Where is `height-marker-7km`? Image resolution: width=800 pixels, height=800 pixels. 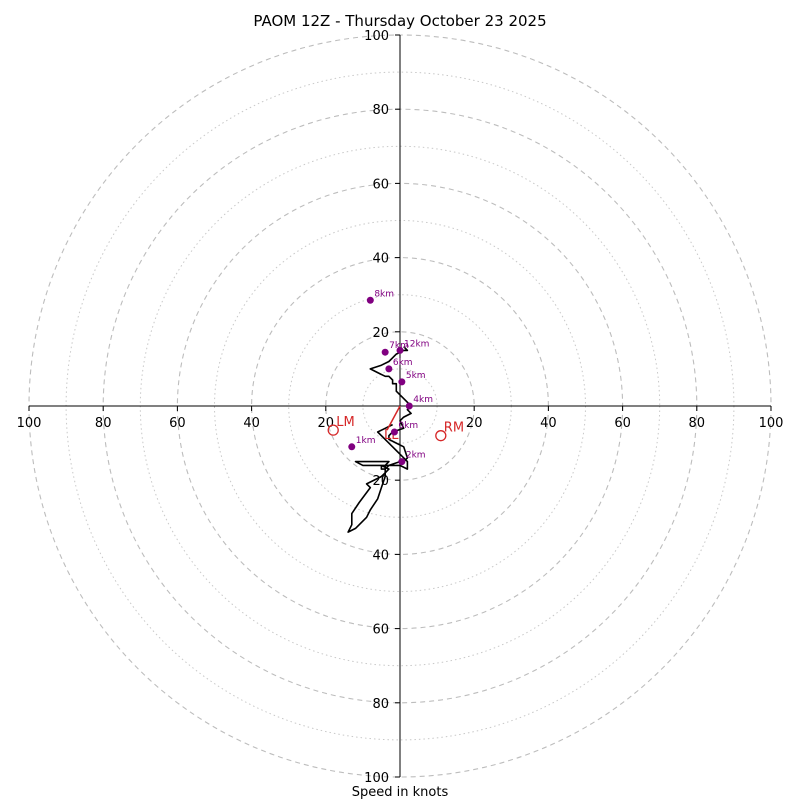 height-marker-7km is located at coordinates (385, 352).